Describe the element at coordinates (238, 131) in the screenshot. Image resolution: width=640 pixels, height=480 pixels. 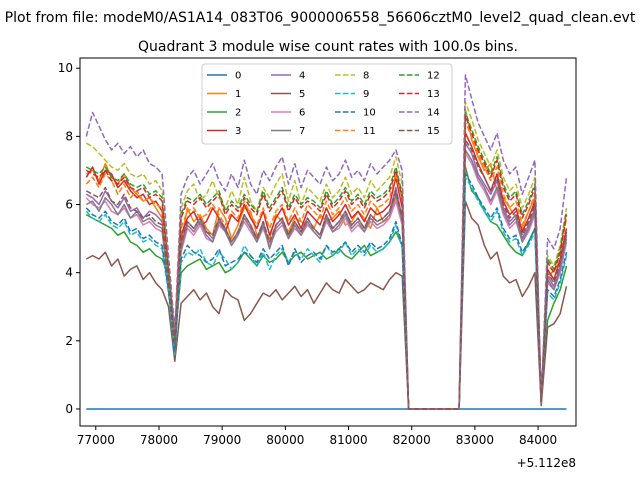
I see `legend-label-3: 3` at that location.